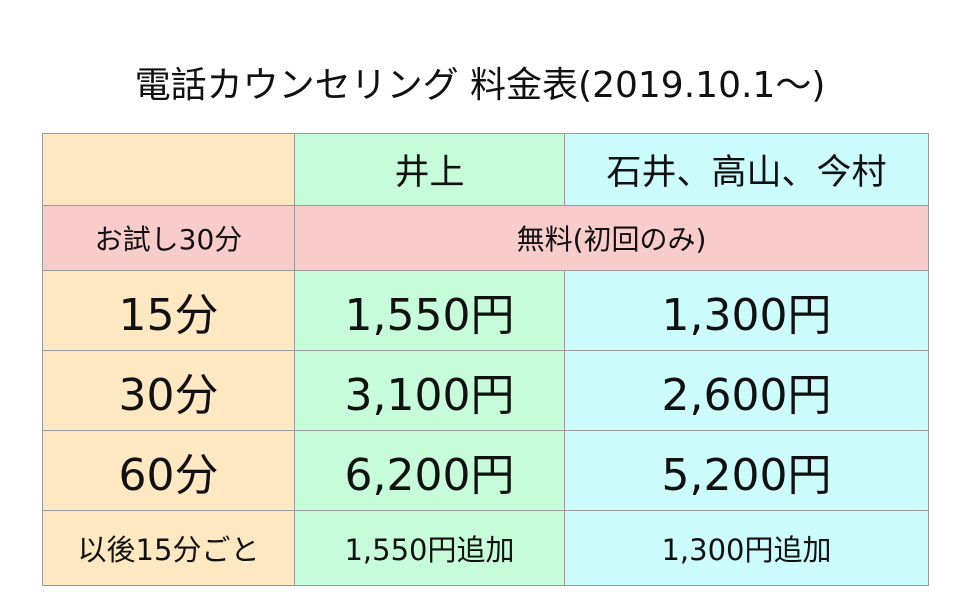 The image size is (960, 600). Describe the element at coordinates (168, 548) in the screenshot. I see `after-label-cell: 以後15分ごと` at that location.